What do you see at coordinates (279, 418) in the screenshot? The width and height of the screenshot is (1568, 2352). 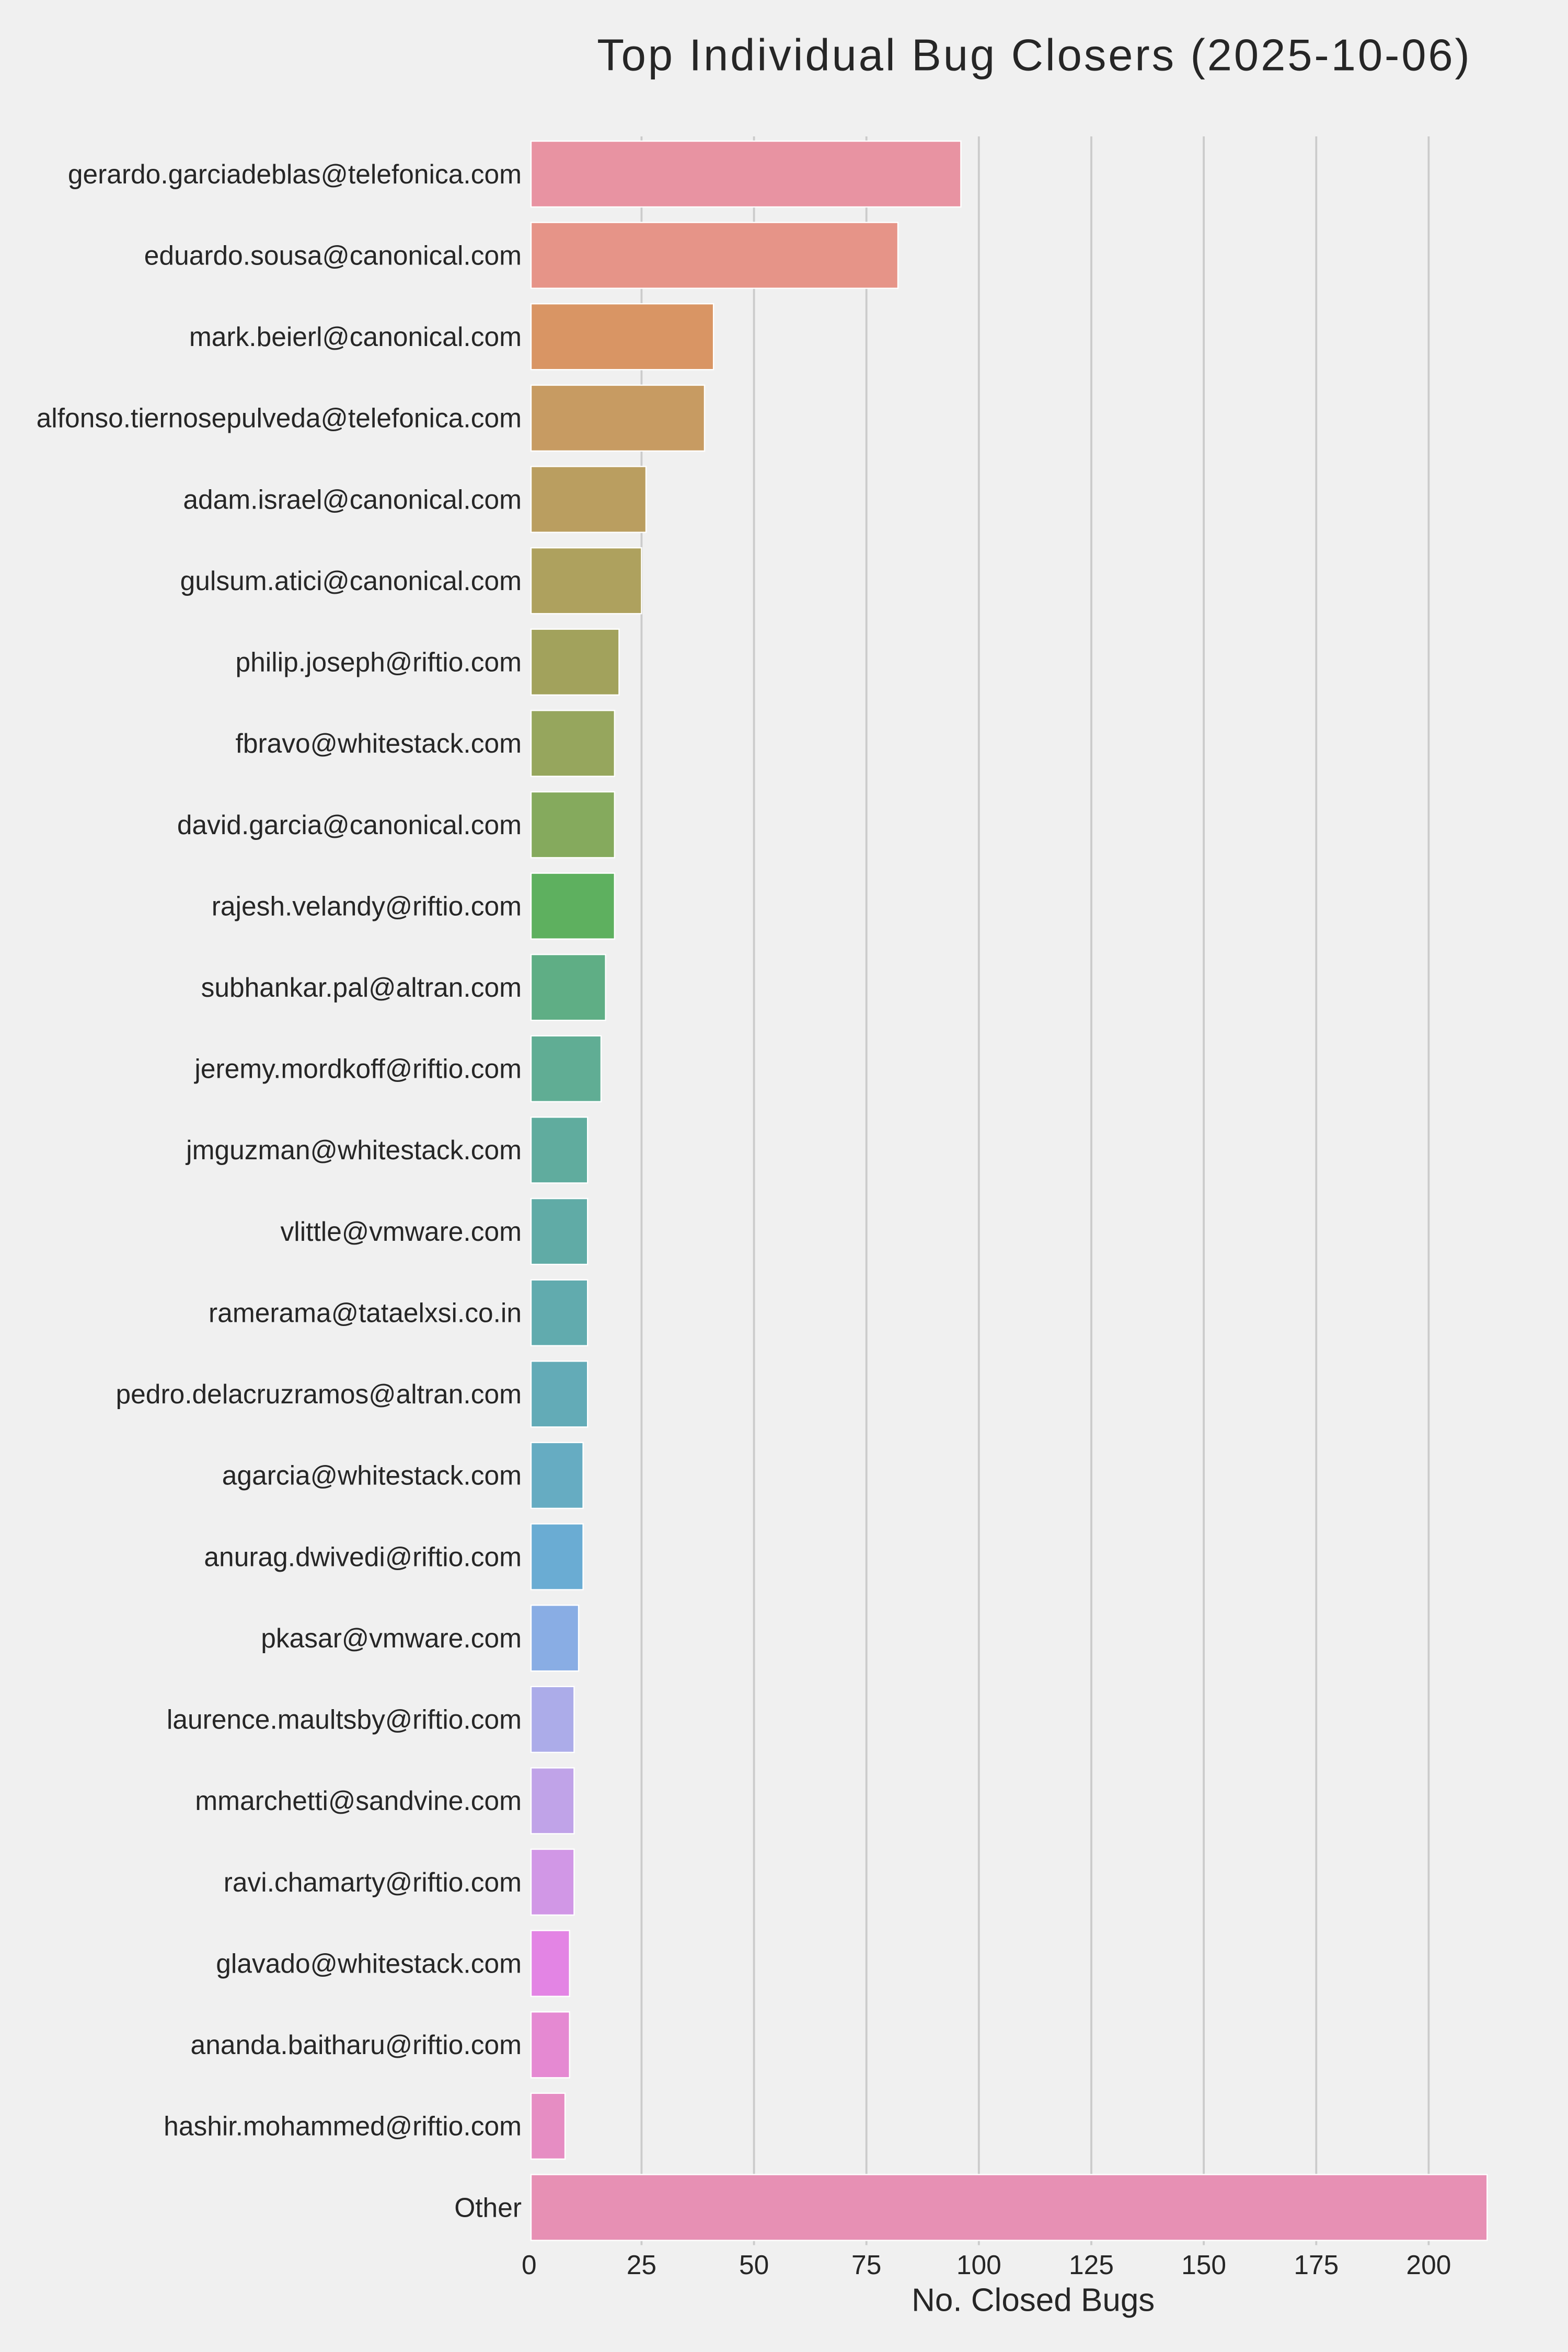 I see `svg-text:alfonso.tiernosepulveda@telefo: alfonso.tiernosepulveda@telefonica.com` at bounding box center [279, 418].